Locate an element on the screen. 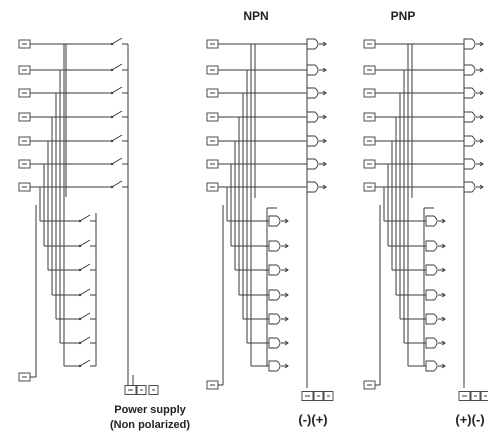  pnp-polarity-label: (+)(-) is located at coordinates (469, 419).